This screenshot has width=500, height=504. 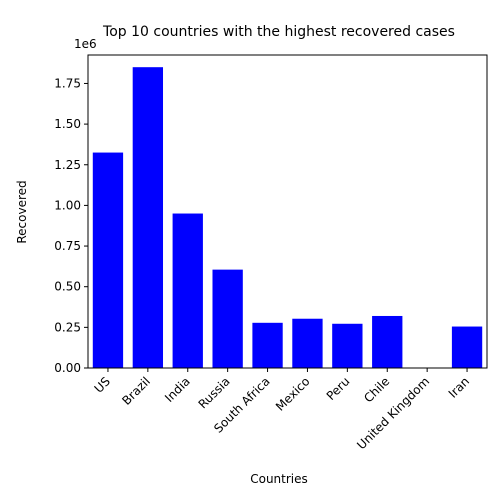 I want to click on y-tick-label: 0.00, so click(x=67, y=368).